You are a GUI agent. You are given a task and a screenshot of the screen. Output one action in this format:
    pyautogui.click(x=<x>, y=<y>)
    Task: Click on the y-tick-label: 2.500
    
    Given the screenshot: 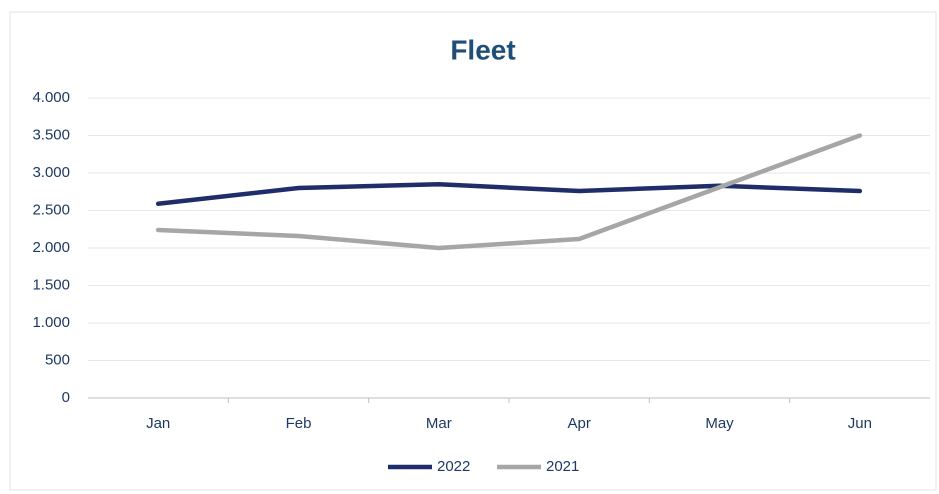 What is the action you would take?
    pyautogui.click(x=51, y=209)
    